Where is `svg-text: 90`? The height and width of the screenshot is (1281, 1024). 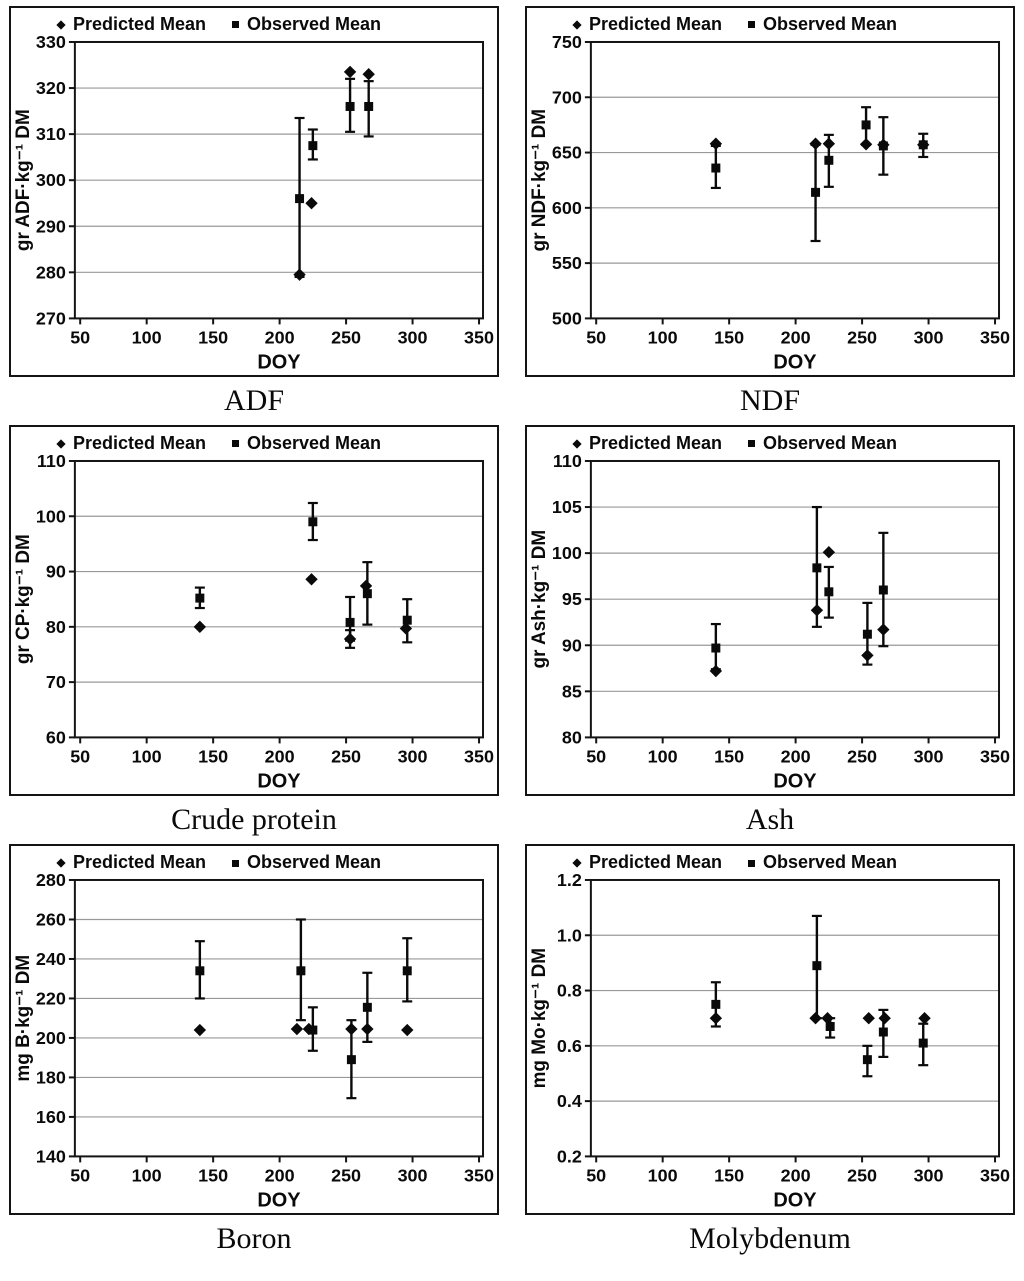 svg-text: 90 is located at coordinates (572, 645).